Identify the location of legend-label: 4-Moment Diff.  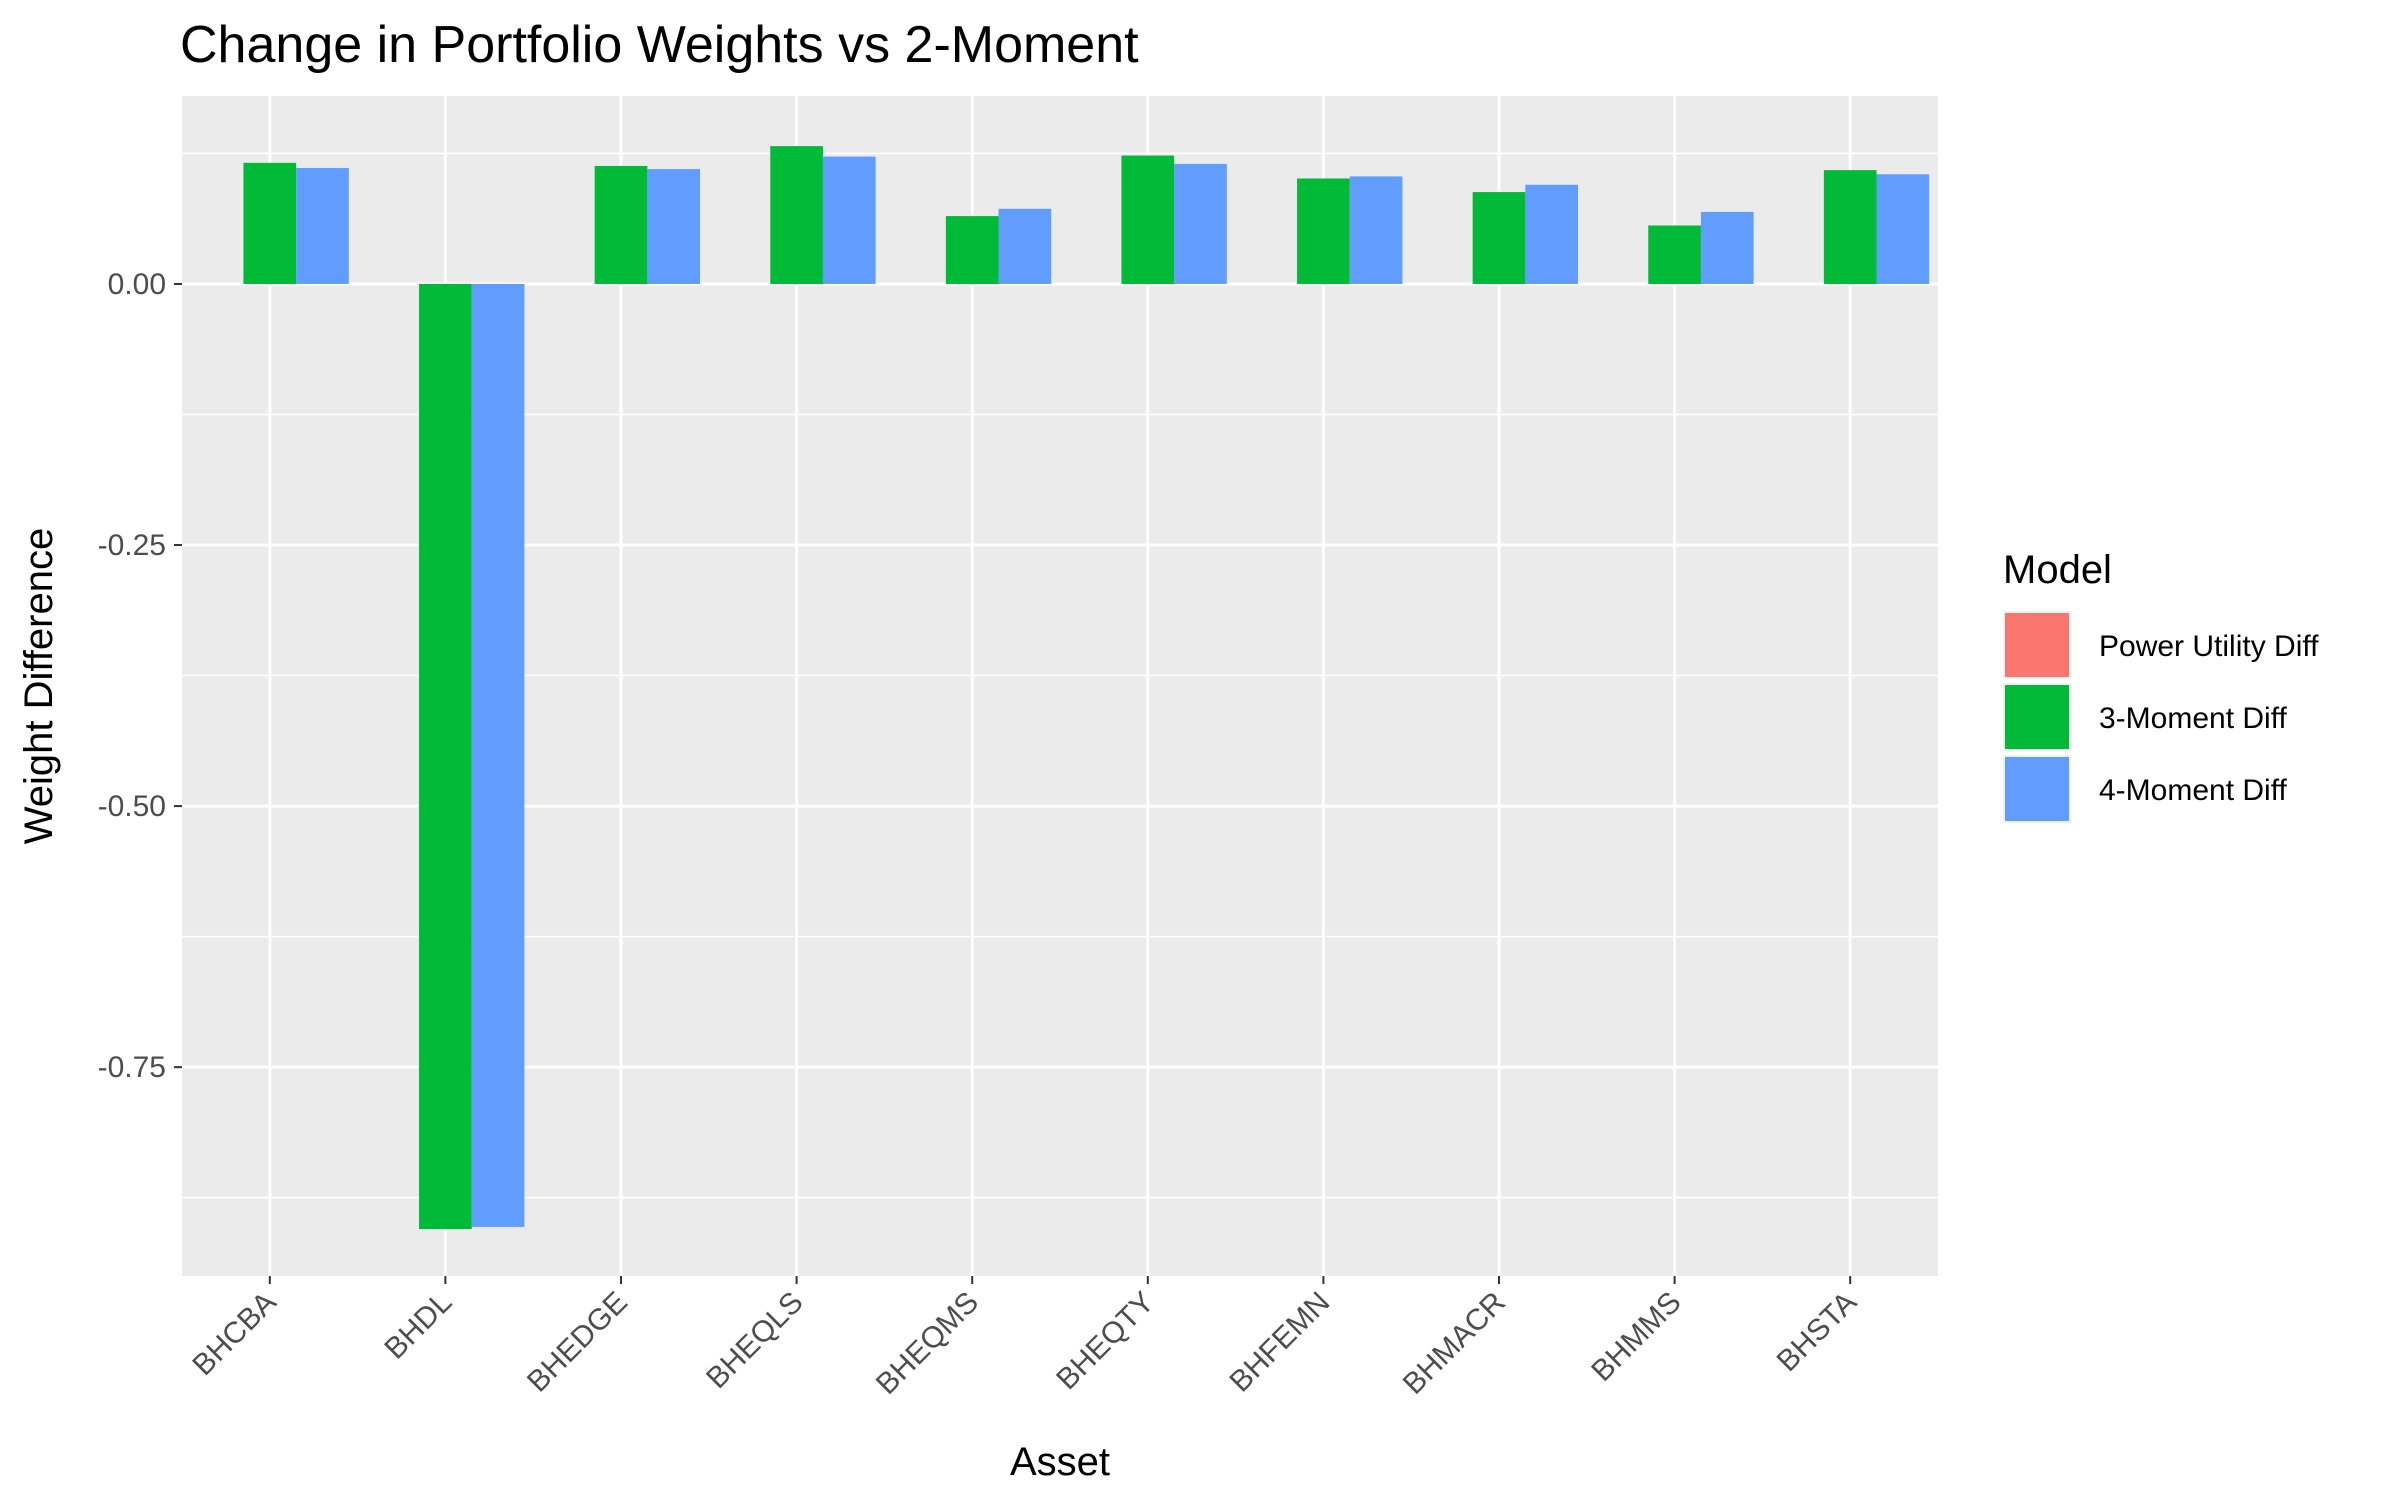
(2193, 790).